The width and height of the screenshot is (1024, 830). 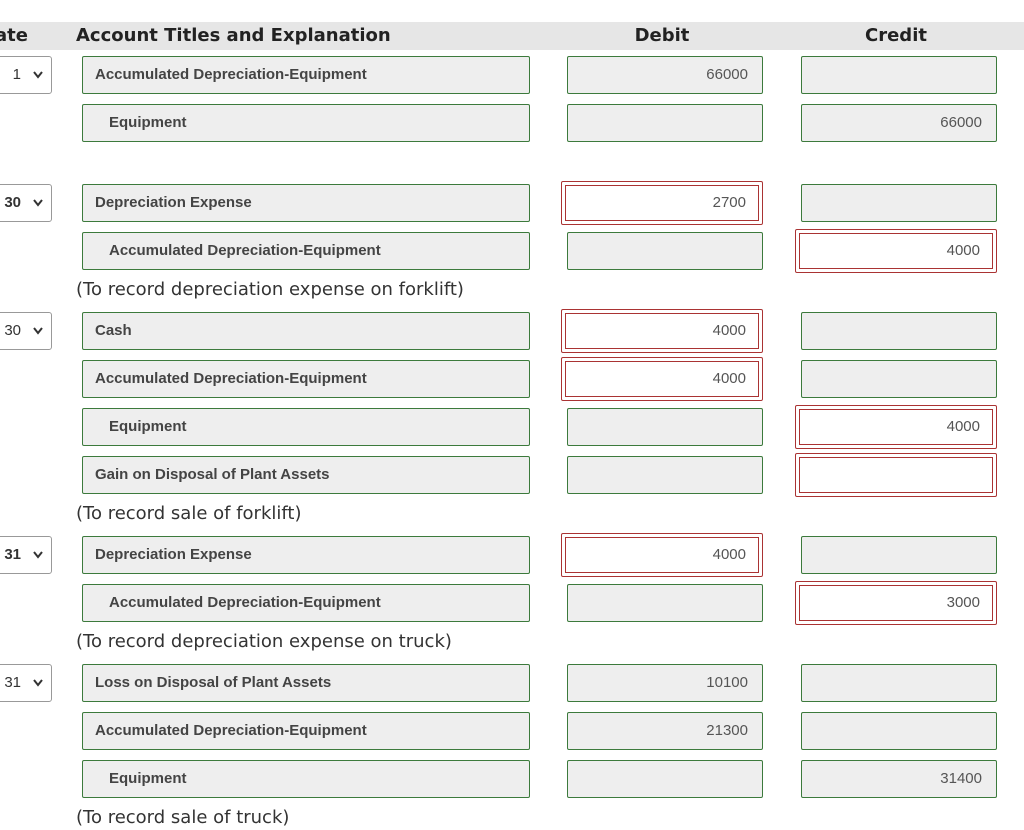 What do you see at coordinates (14, 35) in the screenshot?
I see `date-header: Date` at bounding box center [14, 35].